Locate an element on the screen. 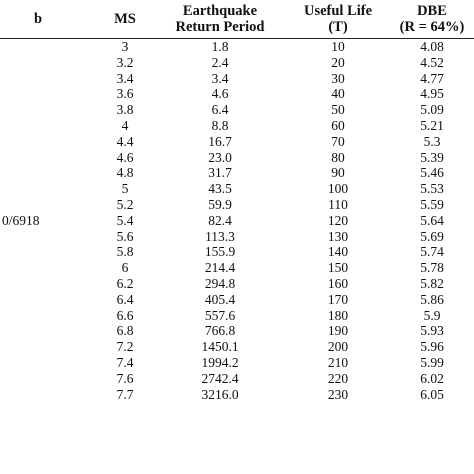  dbe-cell: 5.53 is located at coordinates (432, 189).